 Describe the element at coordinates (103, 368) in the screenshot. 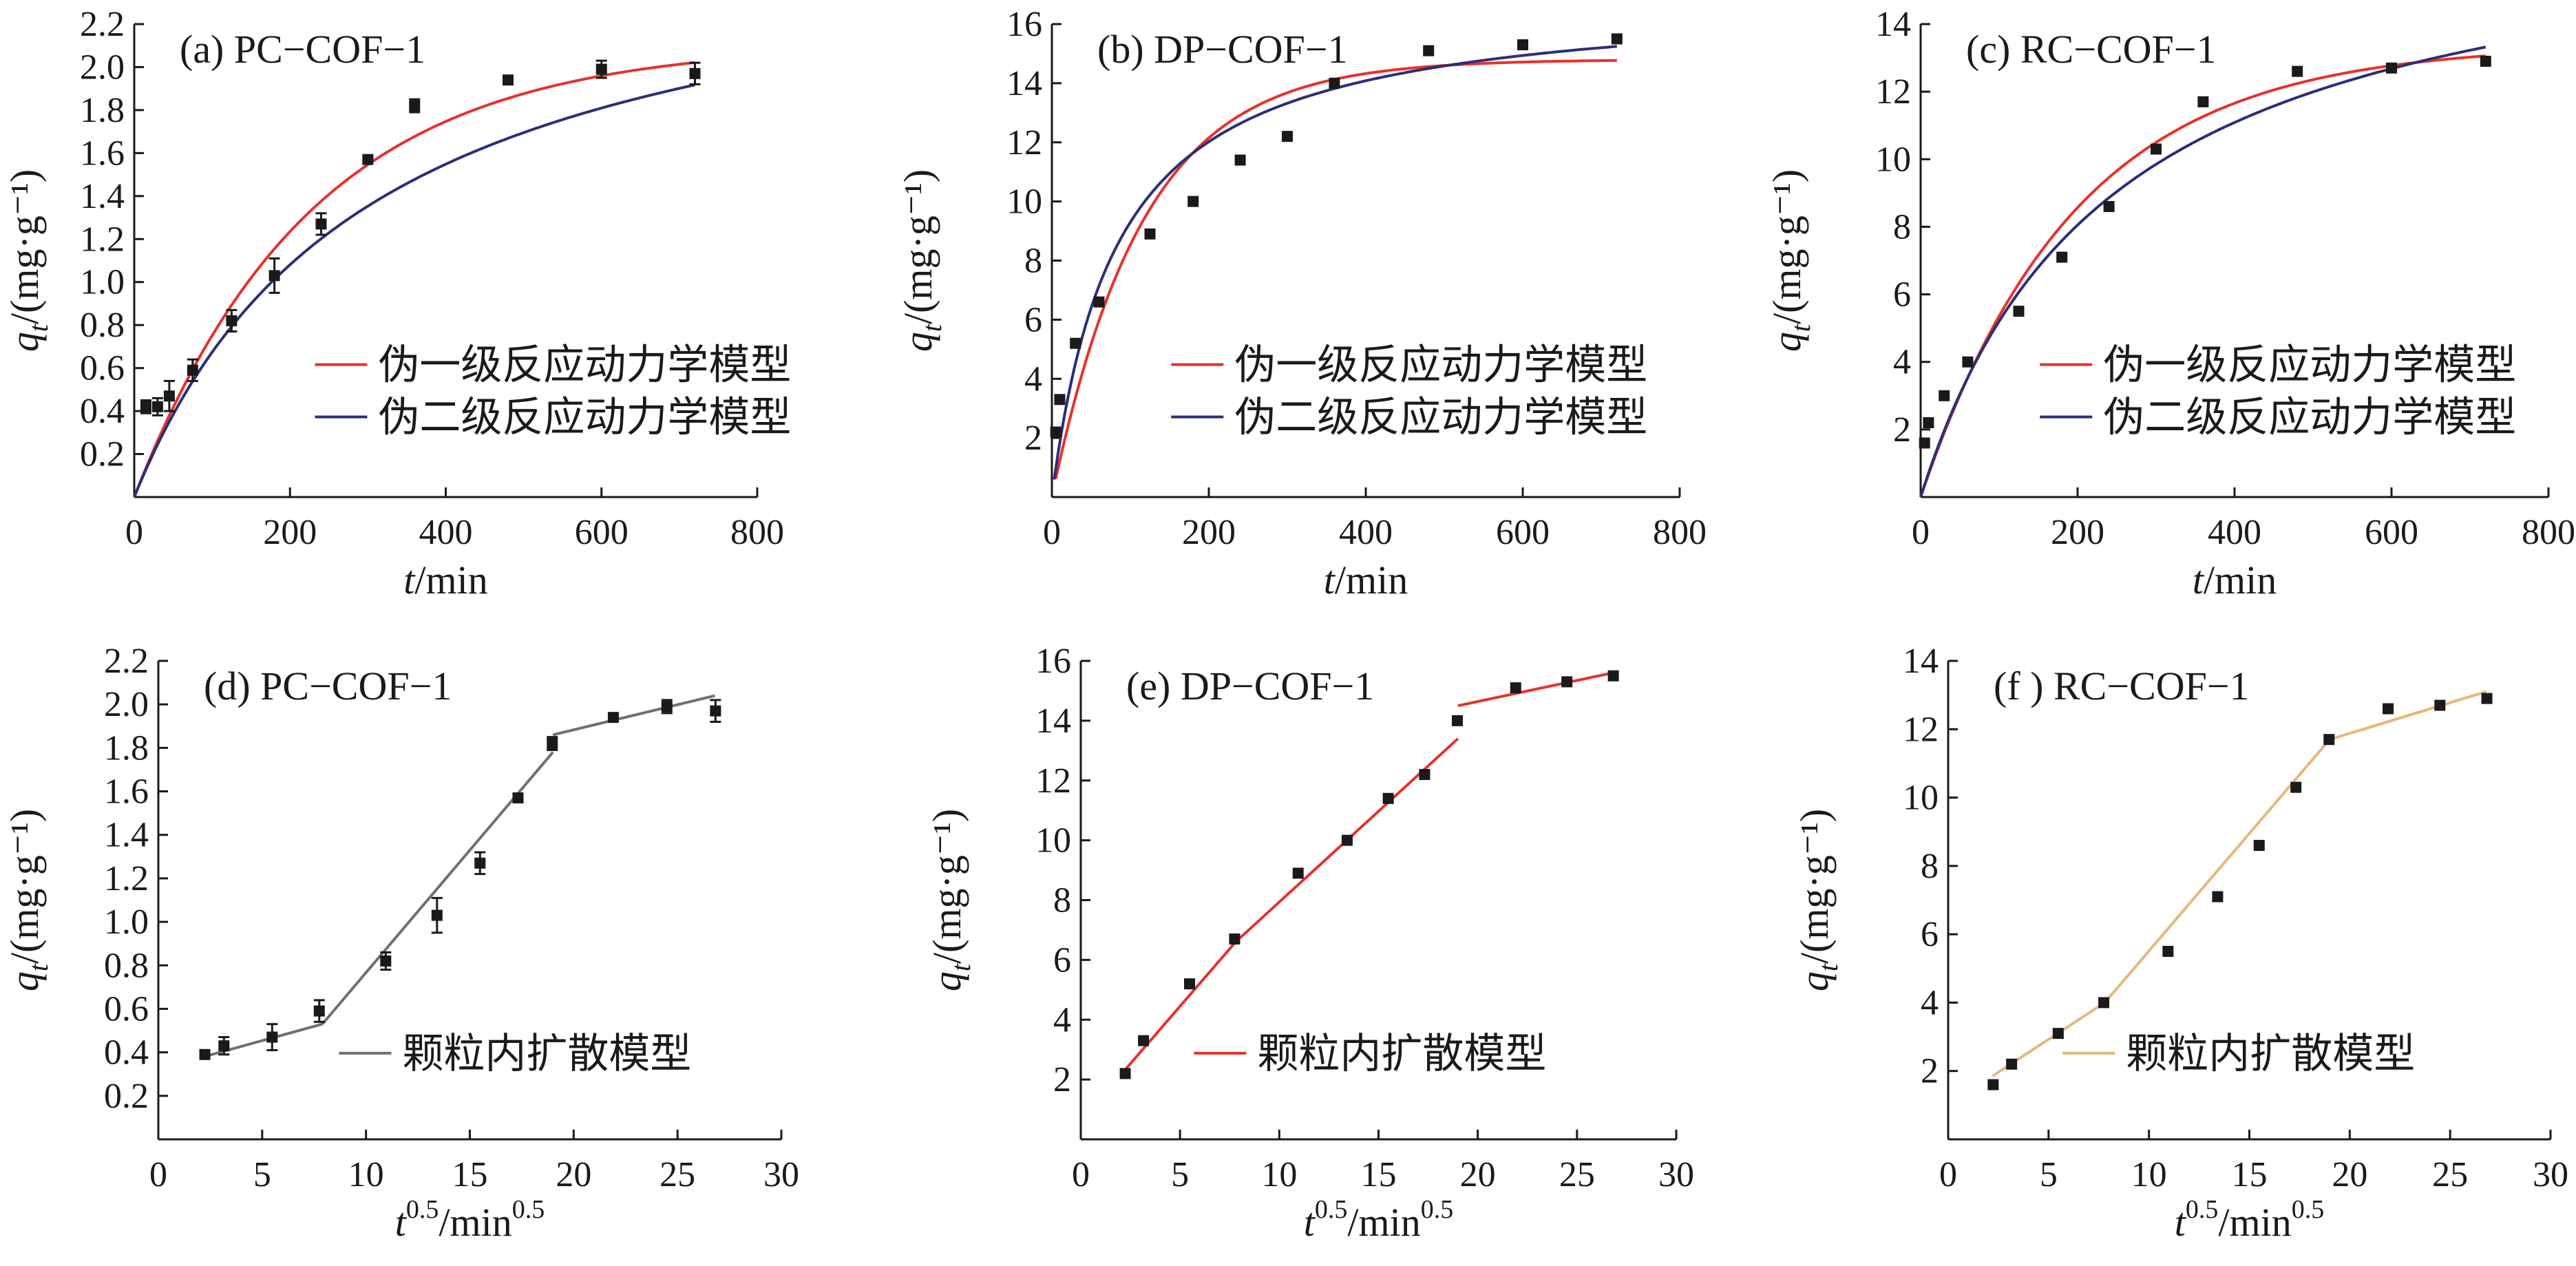

I see `y-tick-label: 0.6` at that location.